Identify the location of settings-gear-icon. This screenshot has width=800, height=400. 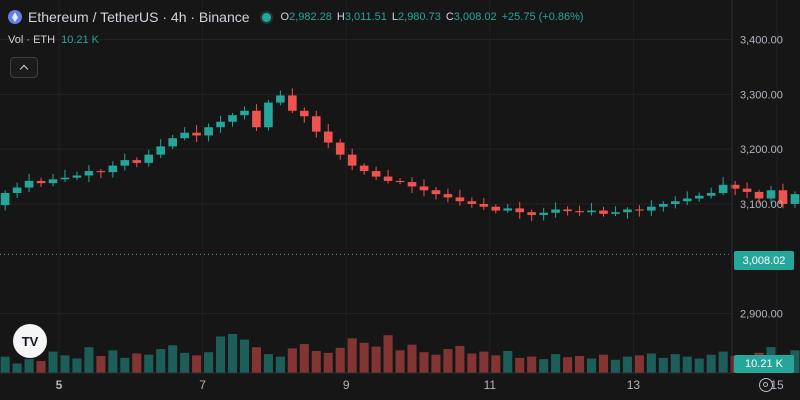
(766, 385).